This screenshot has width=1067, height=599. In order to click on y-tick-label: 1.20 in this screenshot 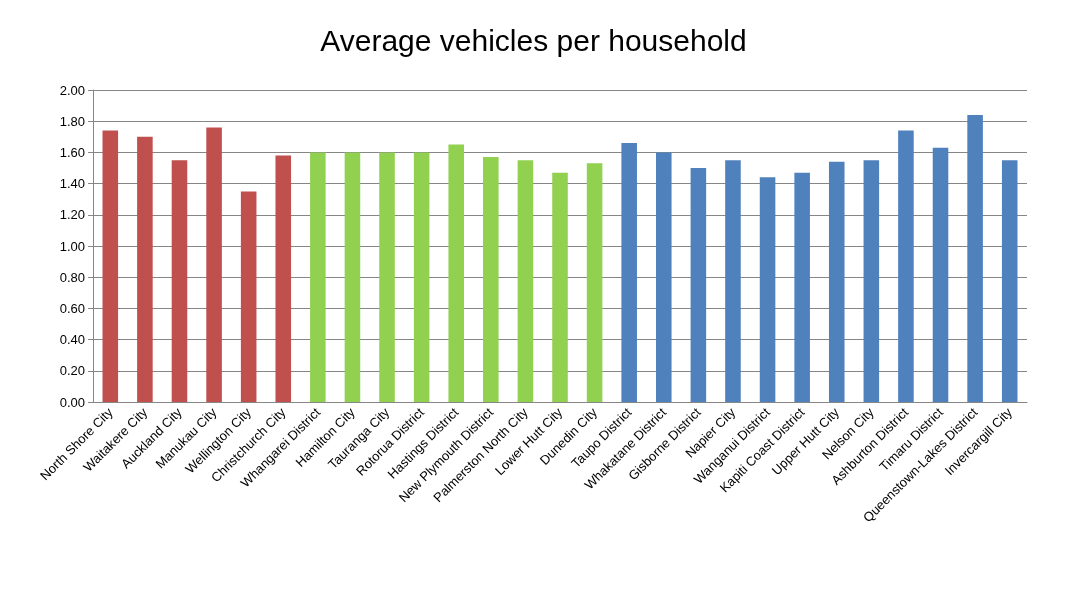, I will do `click(72, 215)`.